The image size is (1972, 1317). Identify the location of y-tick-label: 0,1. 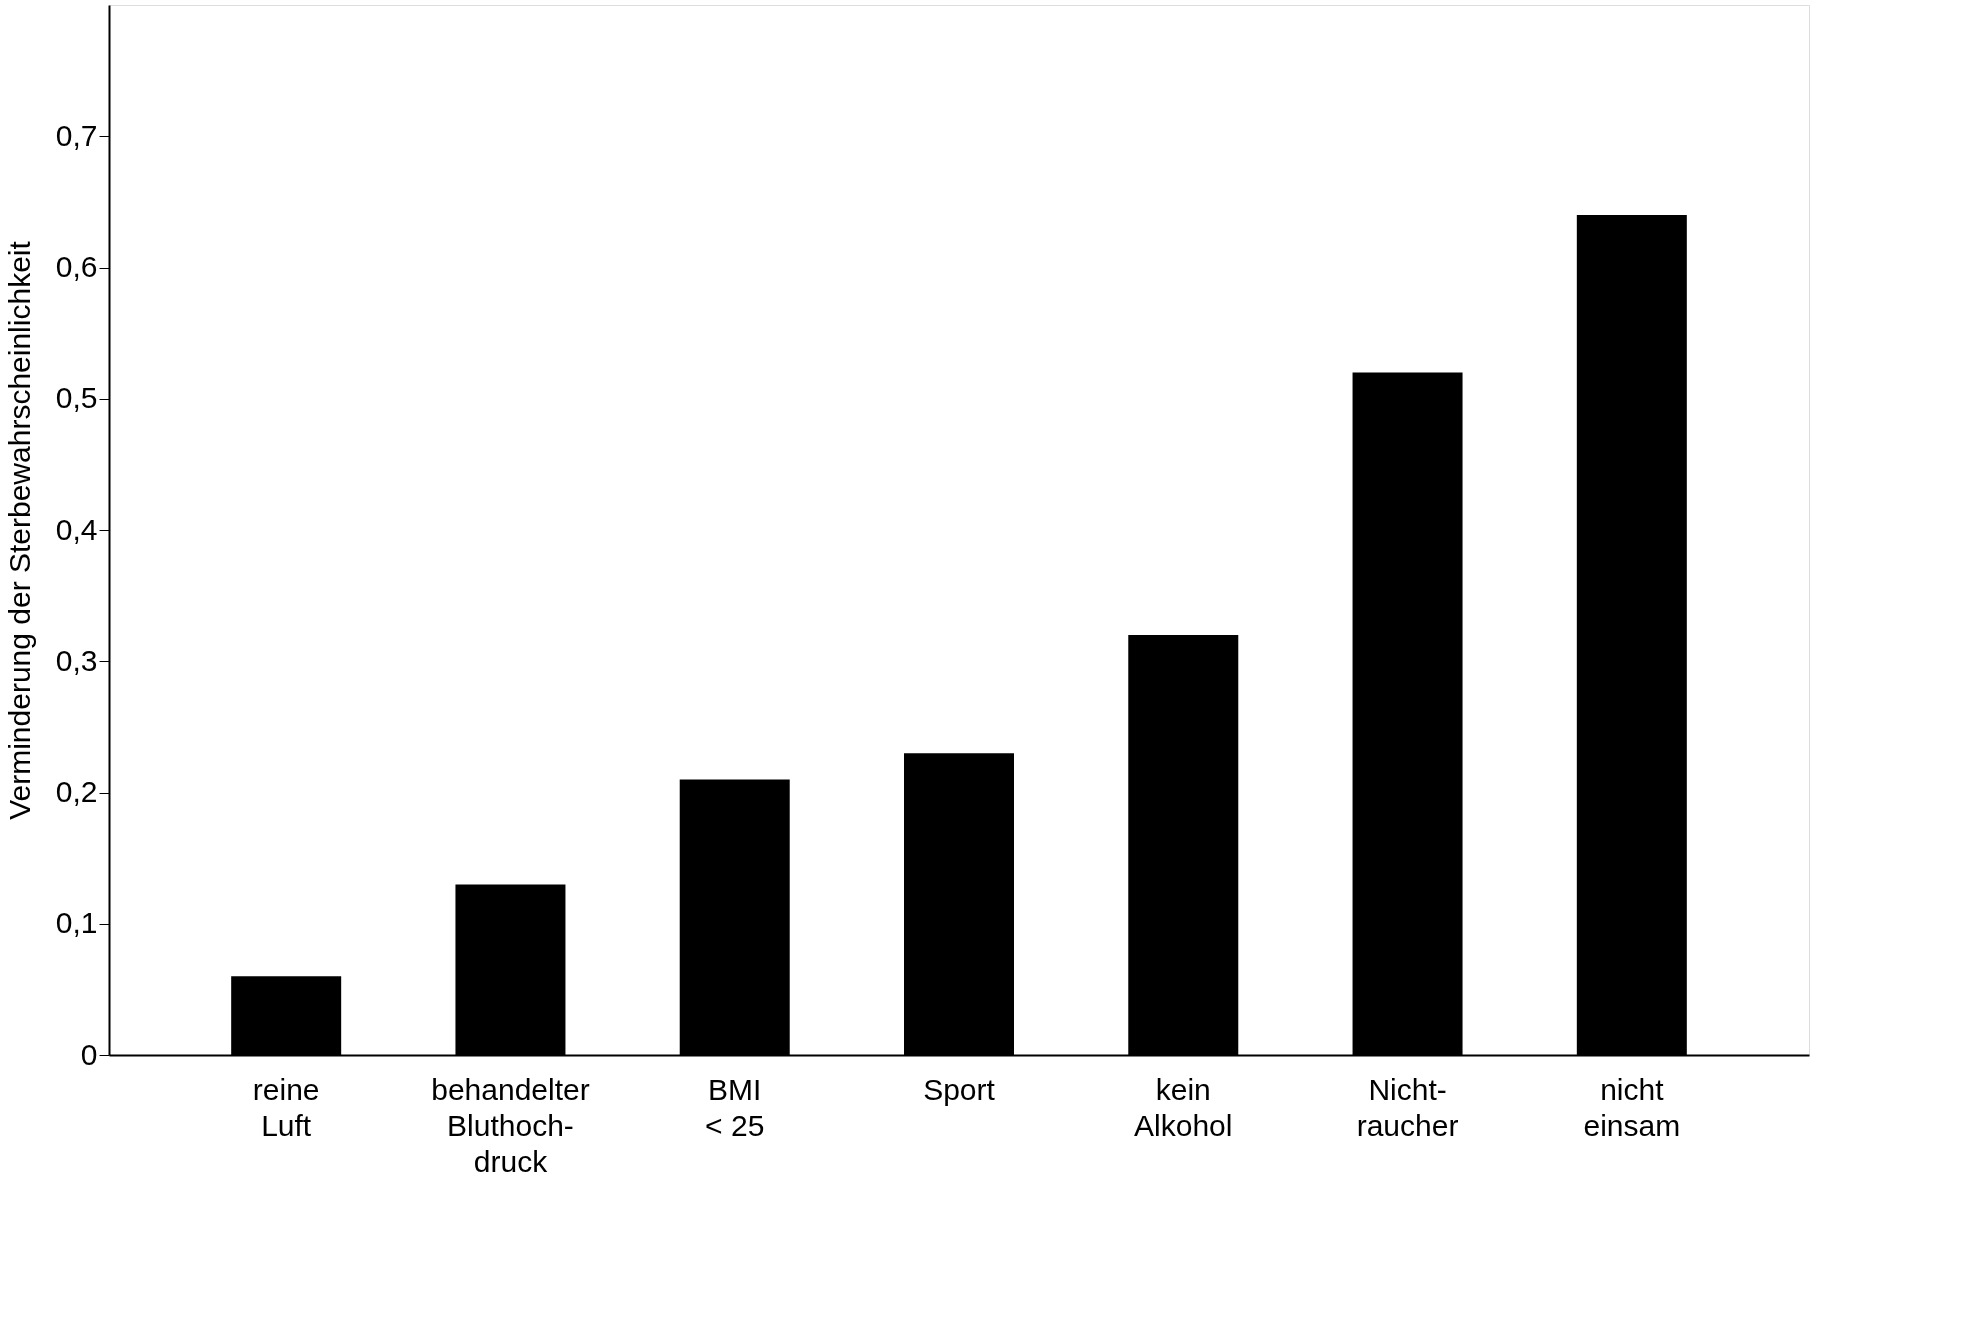
(76, 923).